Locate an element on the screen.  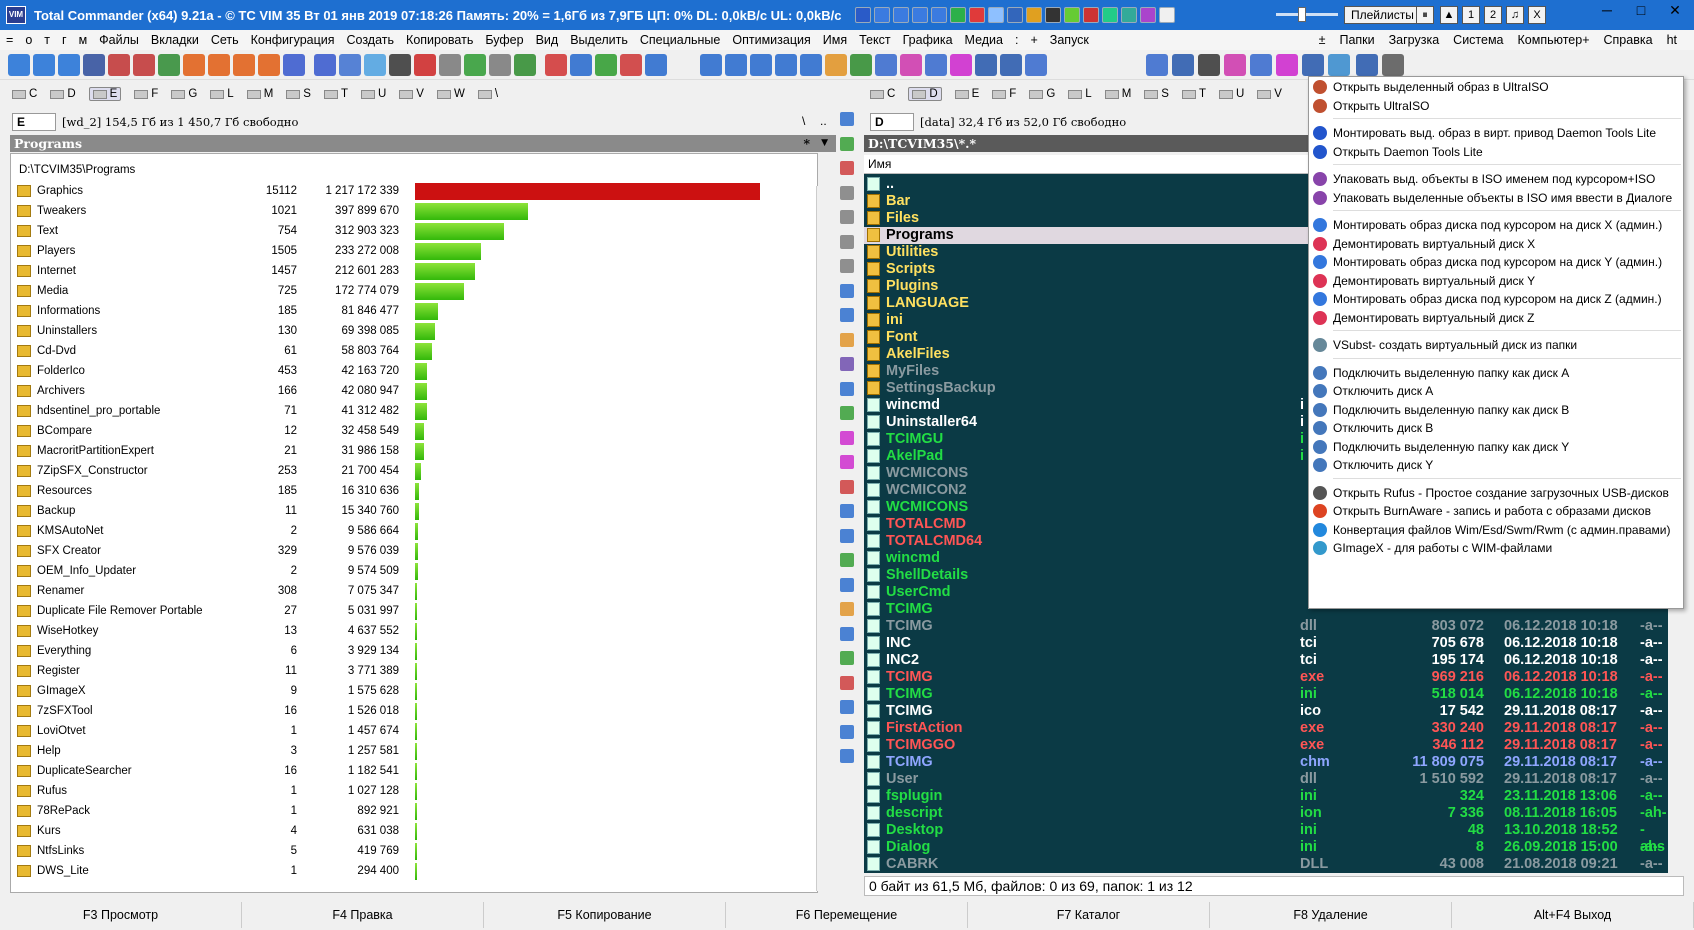
left-list-item: NtfsLinks 5 419 769 is located at coordinates (415, 851).